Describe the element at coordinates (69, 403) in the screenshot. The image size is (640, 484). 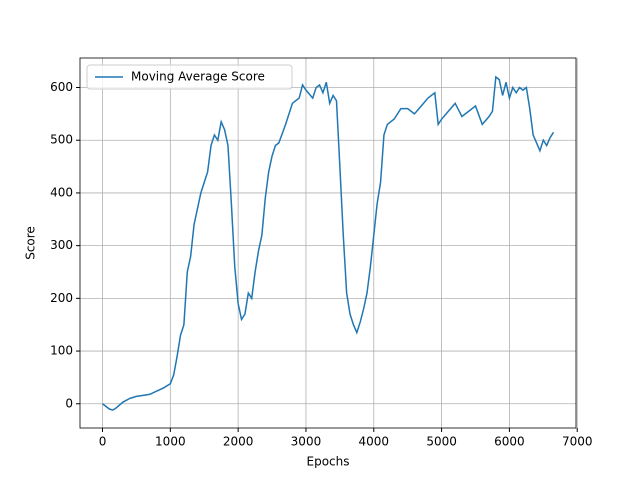
I see `y-tick-label: 0` at that location.